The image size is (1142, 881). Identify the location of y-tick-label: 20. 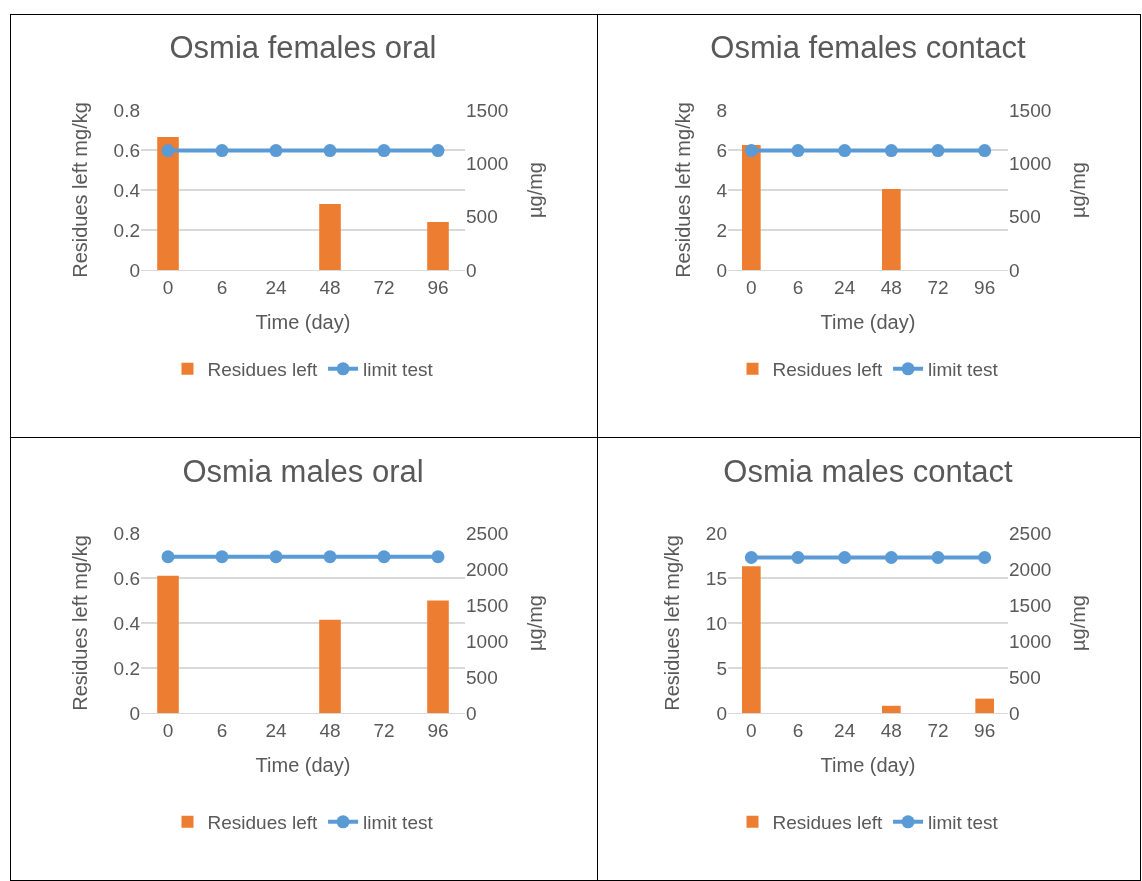
(716, 533).